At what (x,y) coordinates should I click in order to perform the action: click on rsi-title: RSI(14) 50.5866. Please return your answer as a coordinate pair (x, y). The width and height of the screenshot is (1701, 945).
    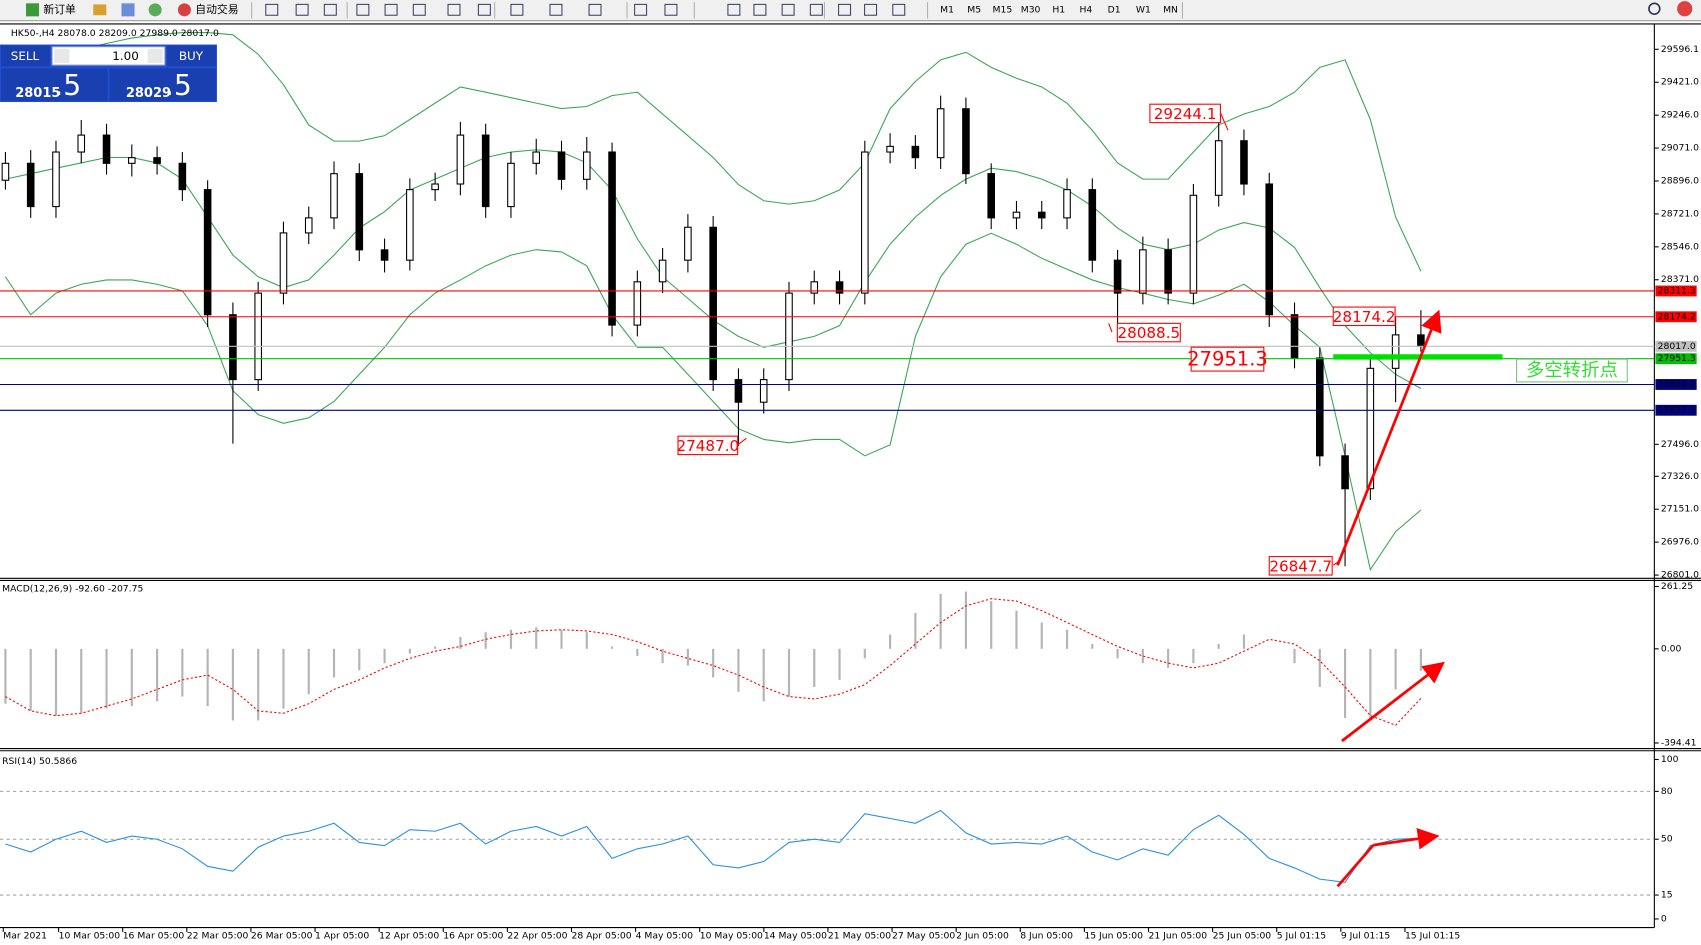
    Looking at the image, I should click on (39, 761).